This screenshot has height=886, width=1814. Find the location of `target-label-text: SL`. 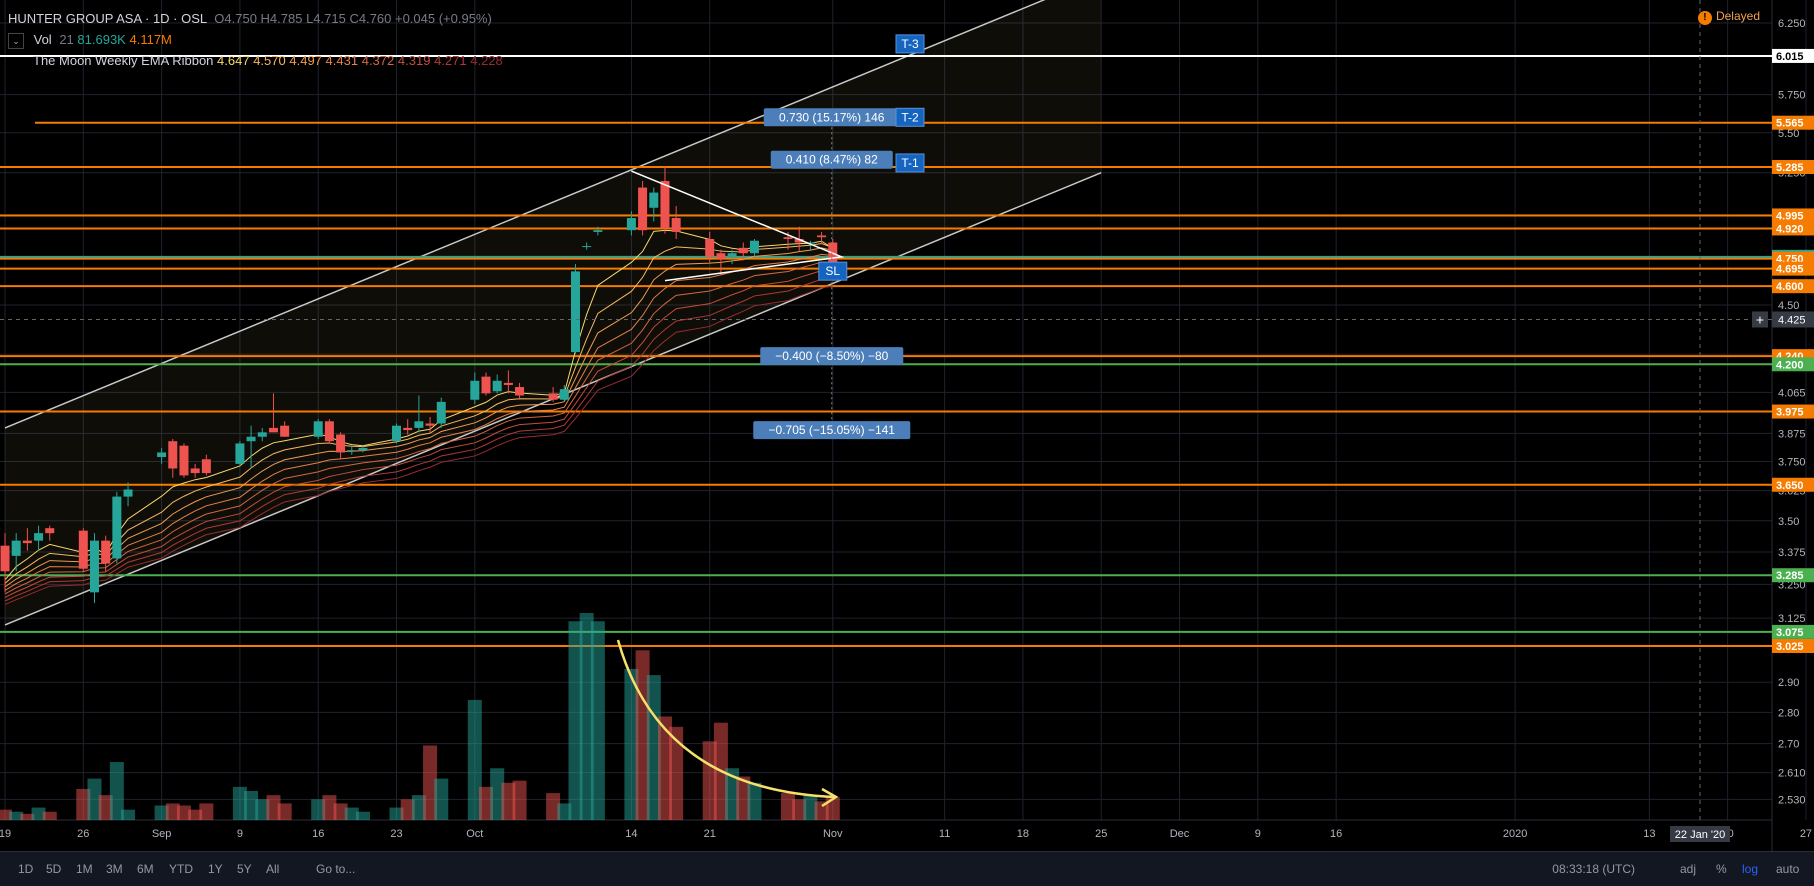

target-label-text: SL is located at coordinates (832, 271).